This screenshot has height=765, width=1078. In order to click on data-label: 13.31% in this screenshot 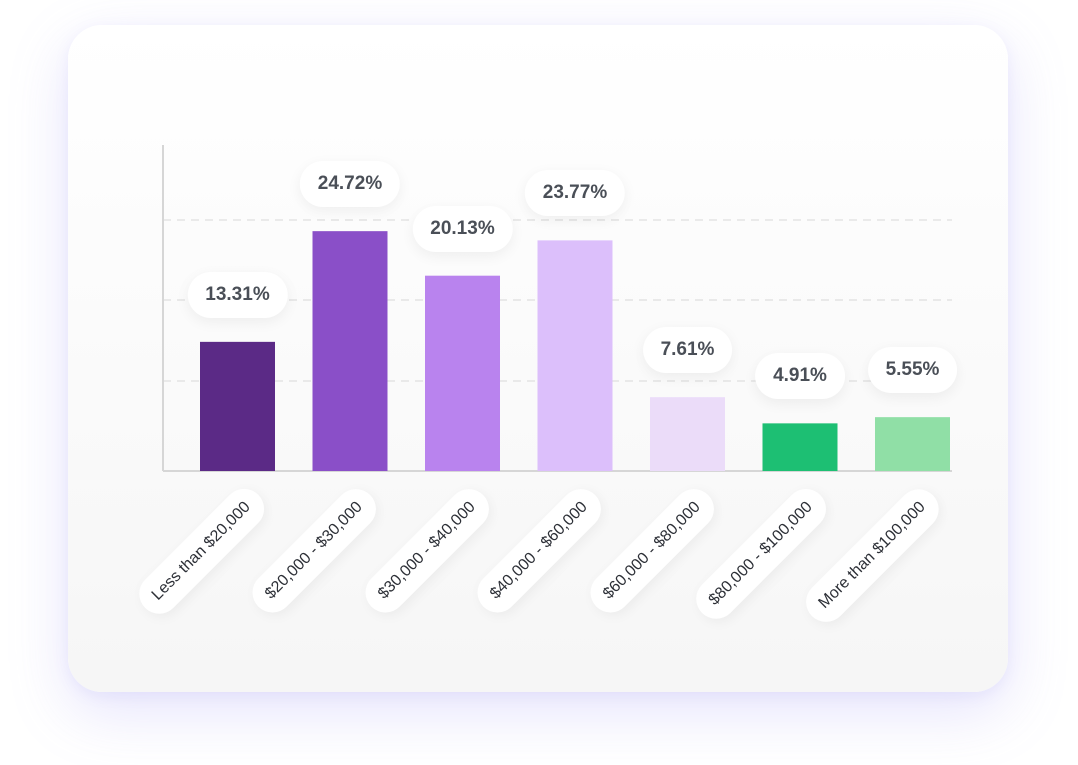, I will do `click(237, 294)`.